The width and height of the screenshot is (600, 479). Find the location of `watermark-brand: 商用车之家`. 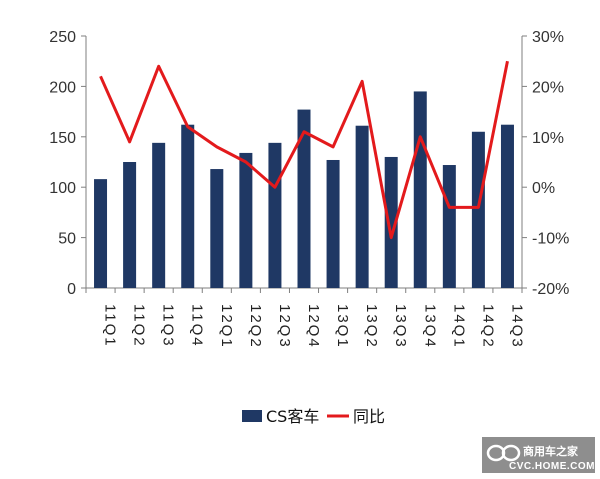

watermark-brand: 商用车之家 is located at coordinates (551, 451).